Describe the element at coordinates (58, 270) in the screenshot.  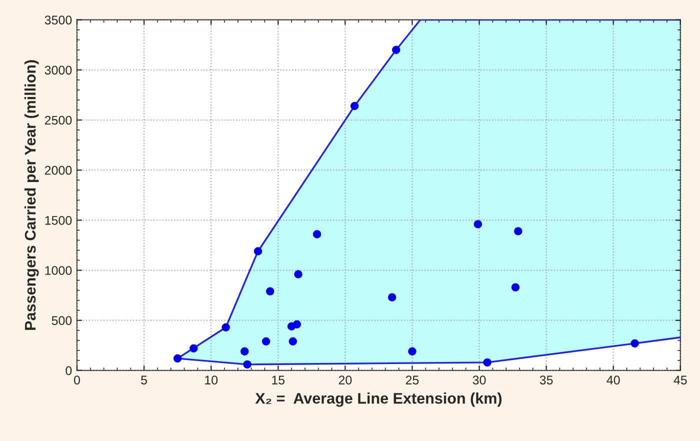
I see `y-tick-label: 1000` at that location.